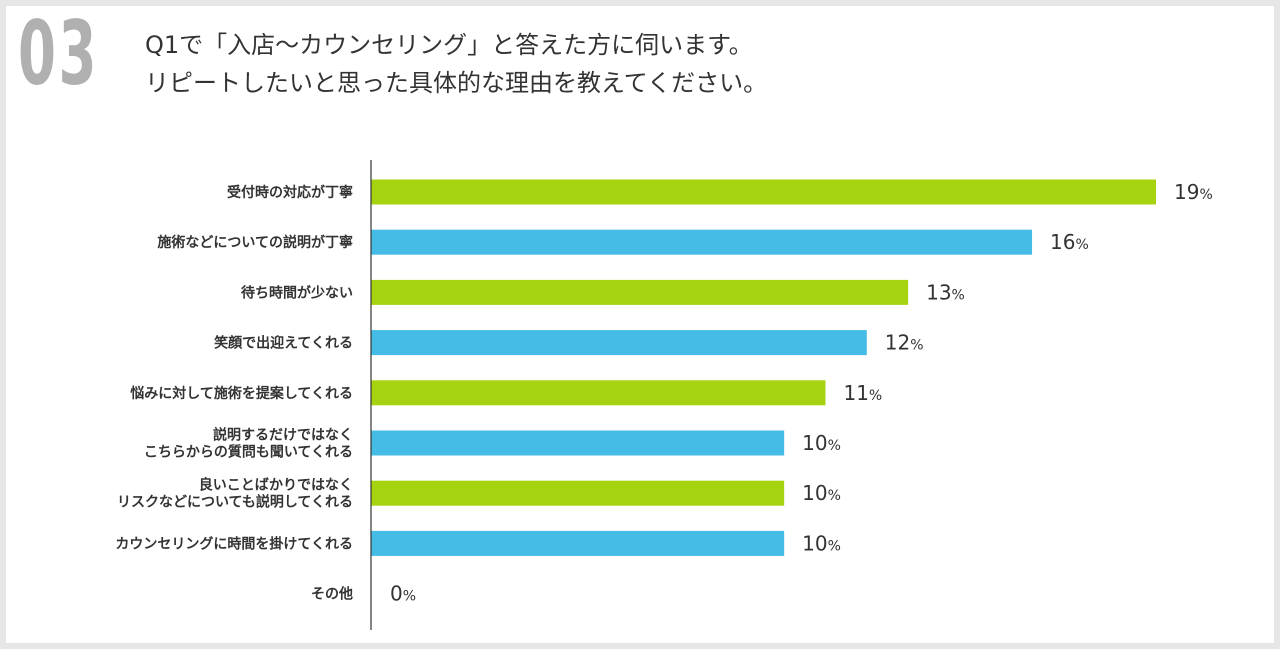  Describe the element at coordinates (241, 393) in the screenshot. I see `category-label: 悩みに対して施術を提案してくれる` at that location.